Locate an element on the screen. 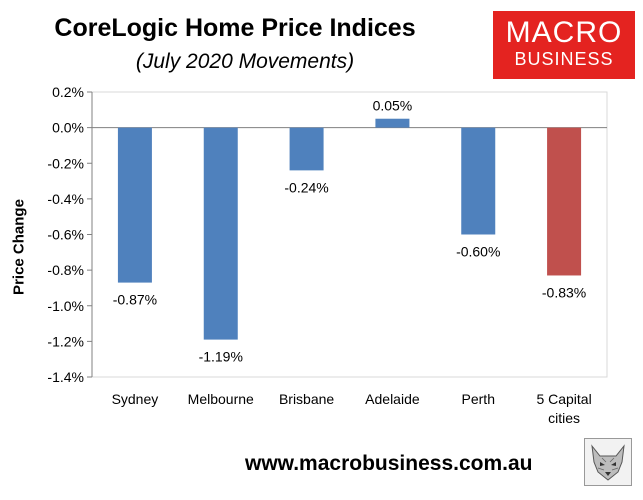  x-tick-label: 5 Capital is located at coordinates (563, 399).